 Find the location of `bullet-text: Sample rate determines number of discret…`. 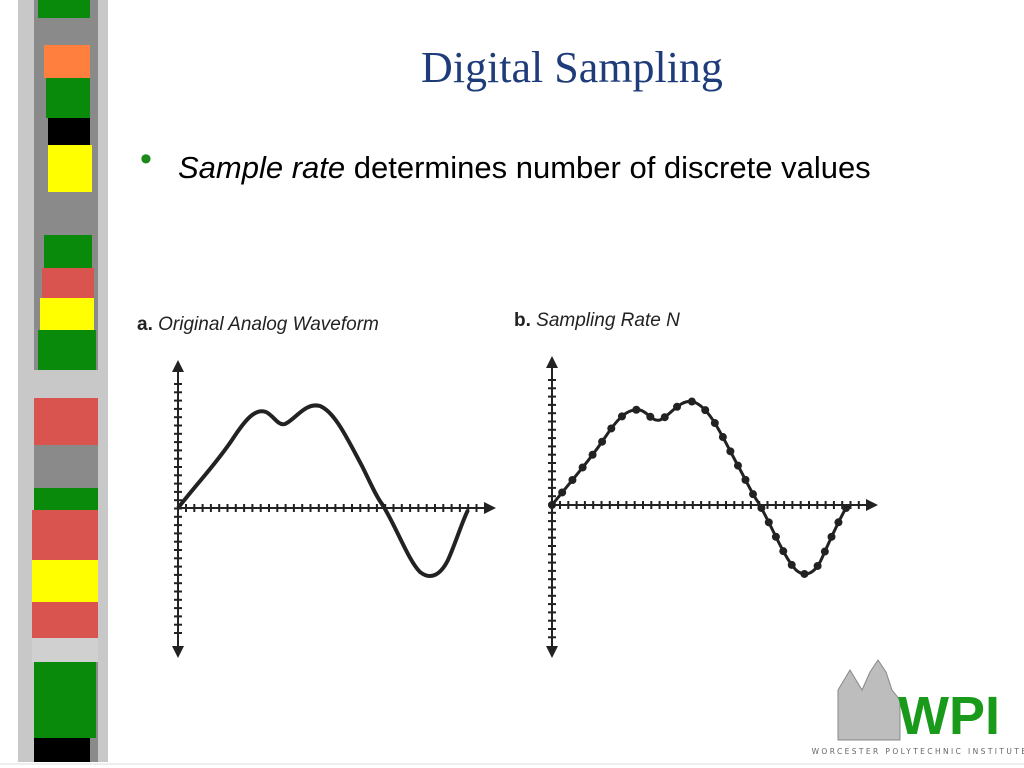

bullet-text: Sample rate determines number of discret… is located at coordinates (573, 168).